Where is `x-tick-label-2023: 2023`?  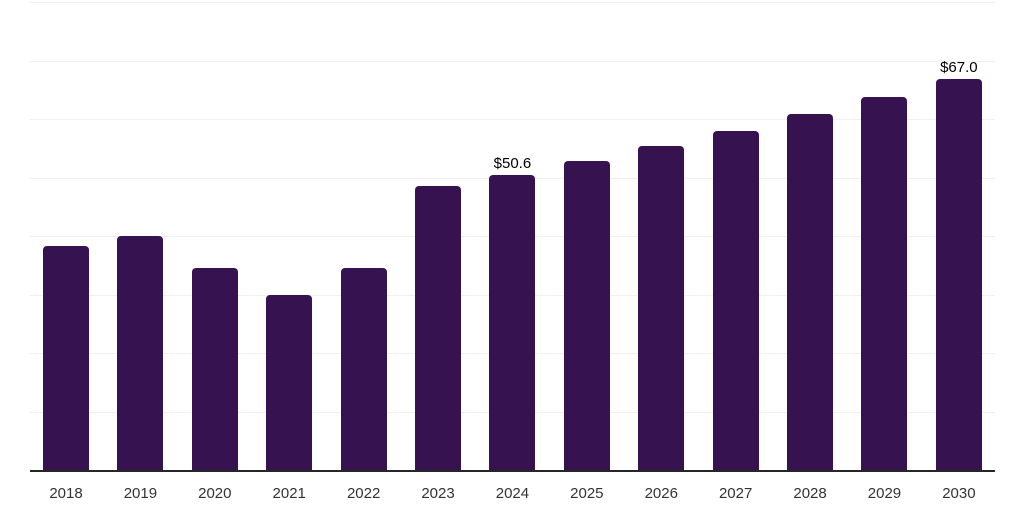 x-tick-label-2023: 2023 is located at coordinates (438, 493).